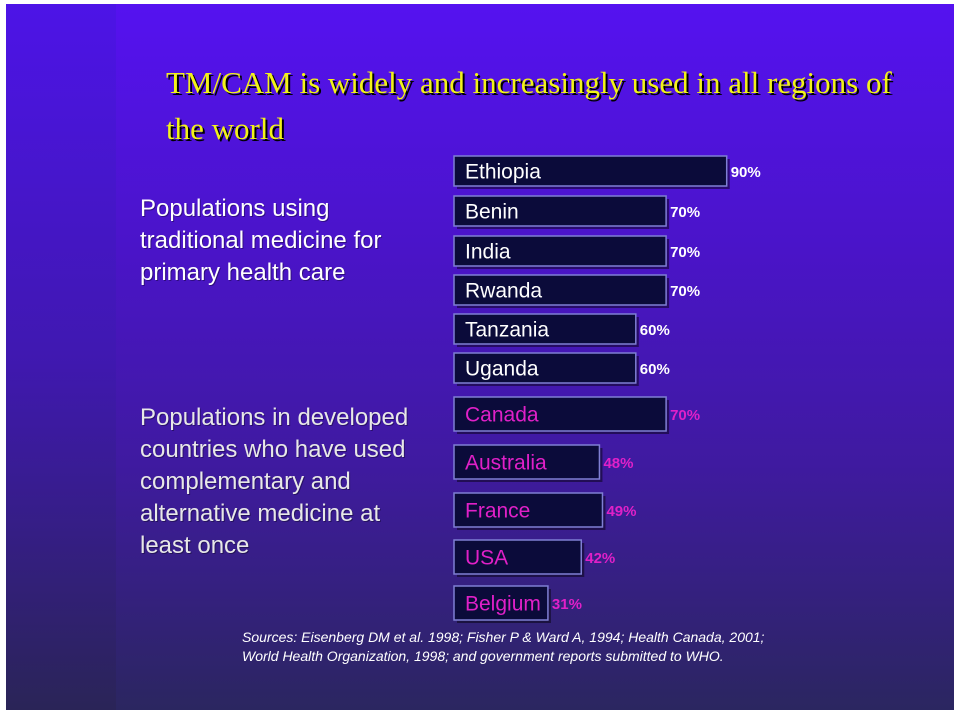 Image resolution: width=960 pixels, height=716 pixels. I want to click on value-label-rwanda: 70%, so click(685, 291).